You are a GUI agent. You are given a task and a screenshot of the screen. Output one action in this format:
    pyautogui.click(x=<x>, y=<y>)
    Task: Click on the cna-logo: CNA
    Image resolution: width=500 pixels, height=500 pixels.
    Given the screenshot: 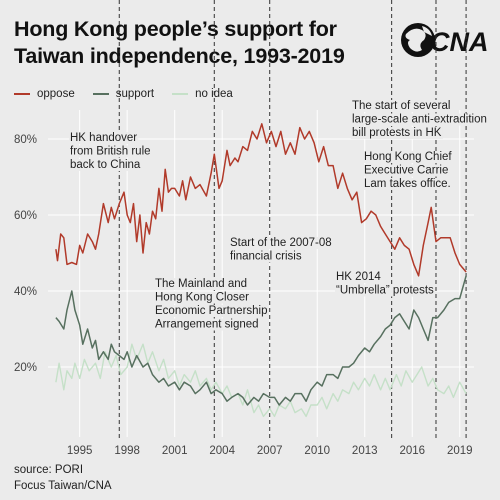 What is the action you would take?
    pyautogui.click(x=444, y=40)
    